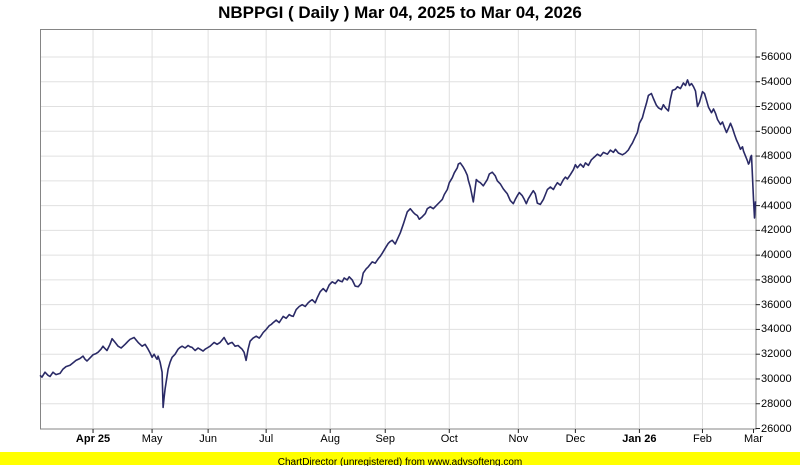 The height and width of the screenshot is (466, 800). I want to click on y-axis-label: 56000, so click(776, 57).